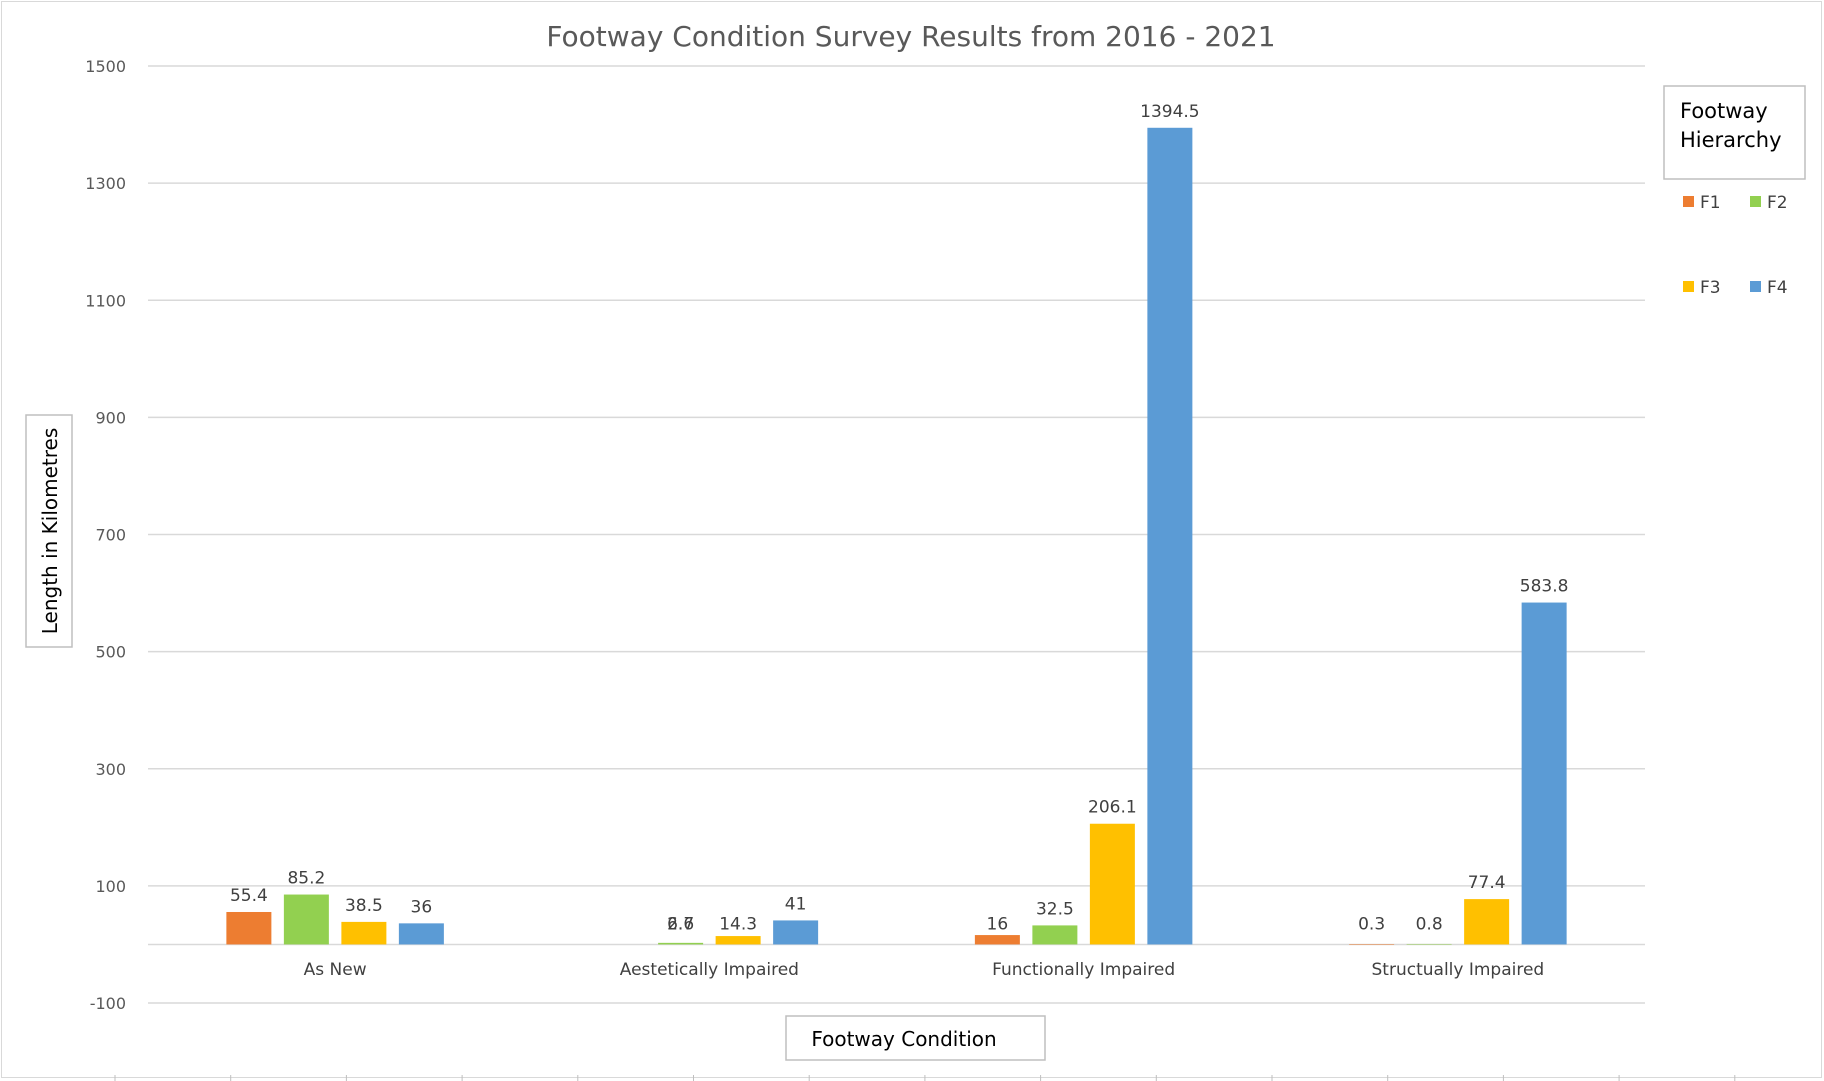  Describe the element at coordinates (903, 1039) in the screenshot. I see `x-axis-title: Footway Condition` at that location.